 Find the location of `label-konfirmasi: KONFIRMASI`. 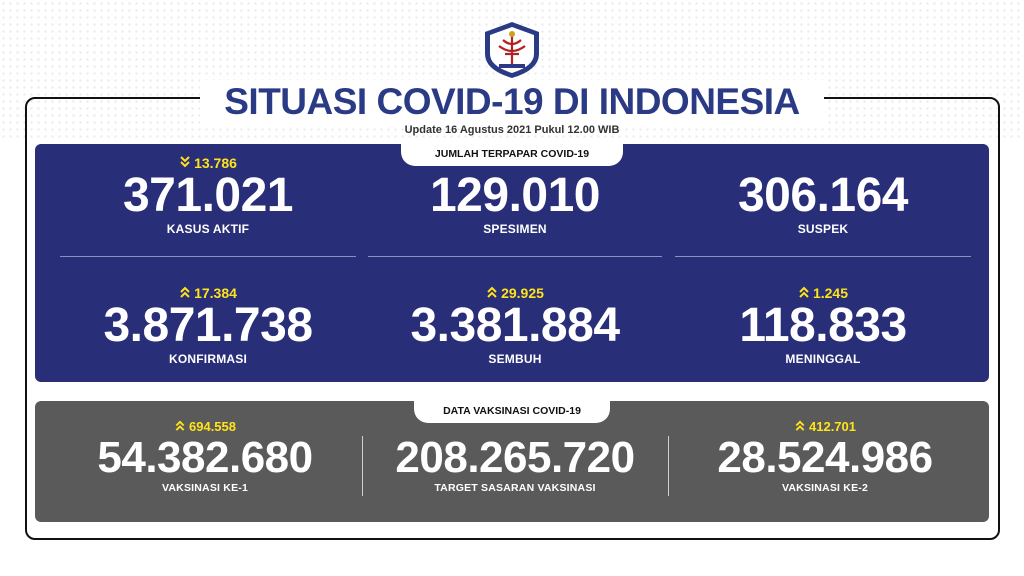

label-konfirmasi: KONFIRMASI is located at coordinates (208, 359).